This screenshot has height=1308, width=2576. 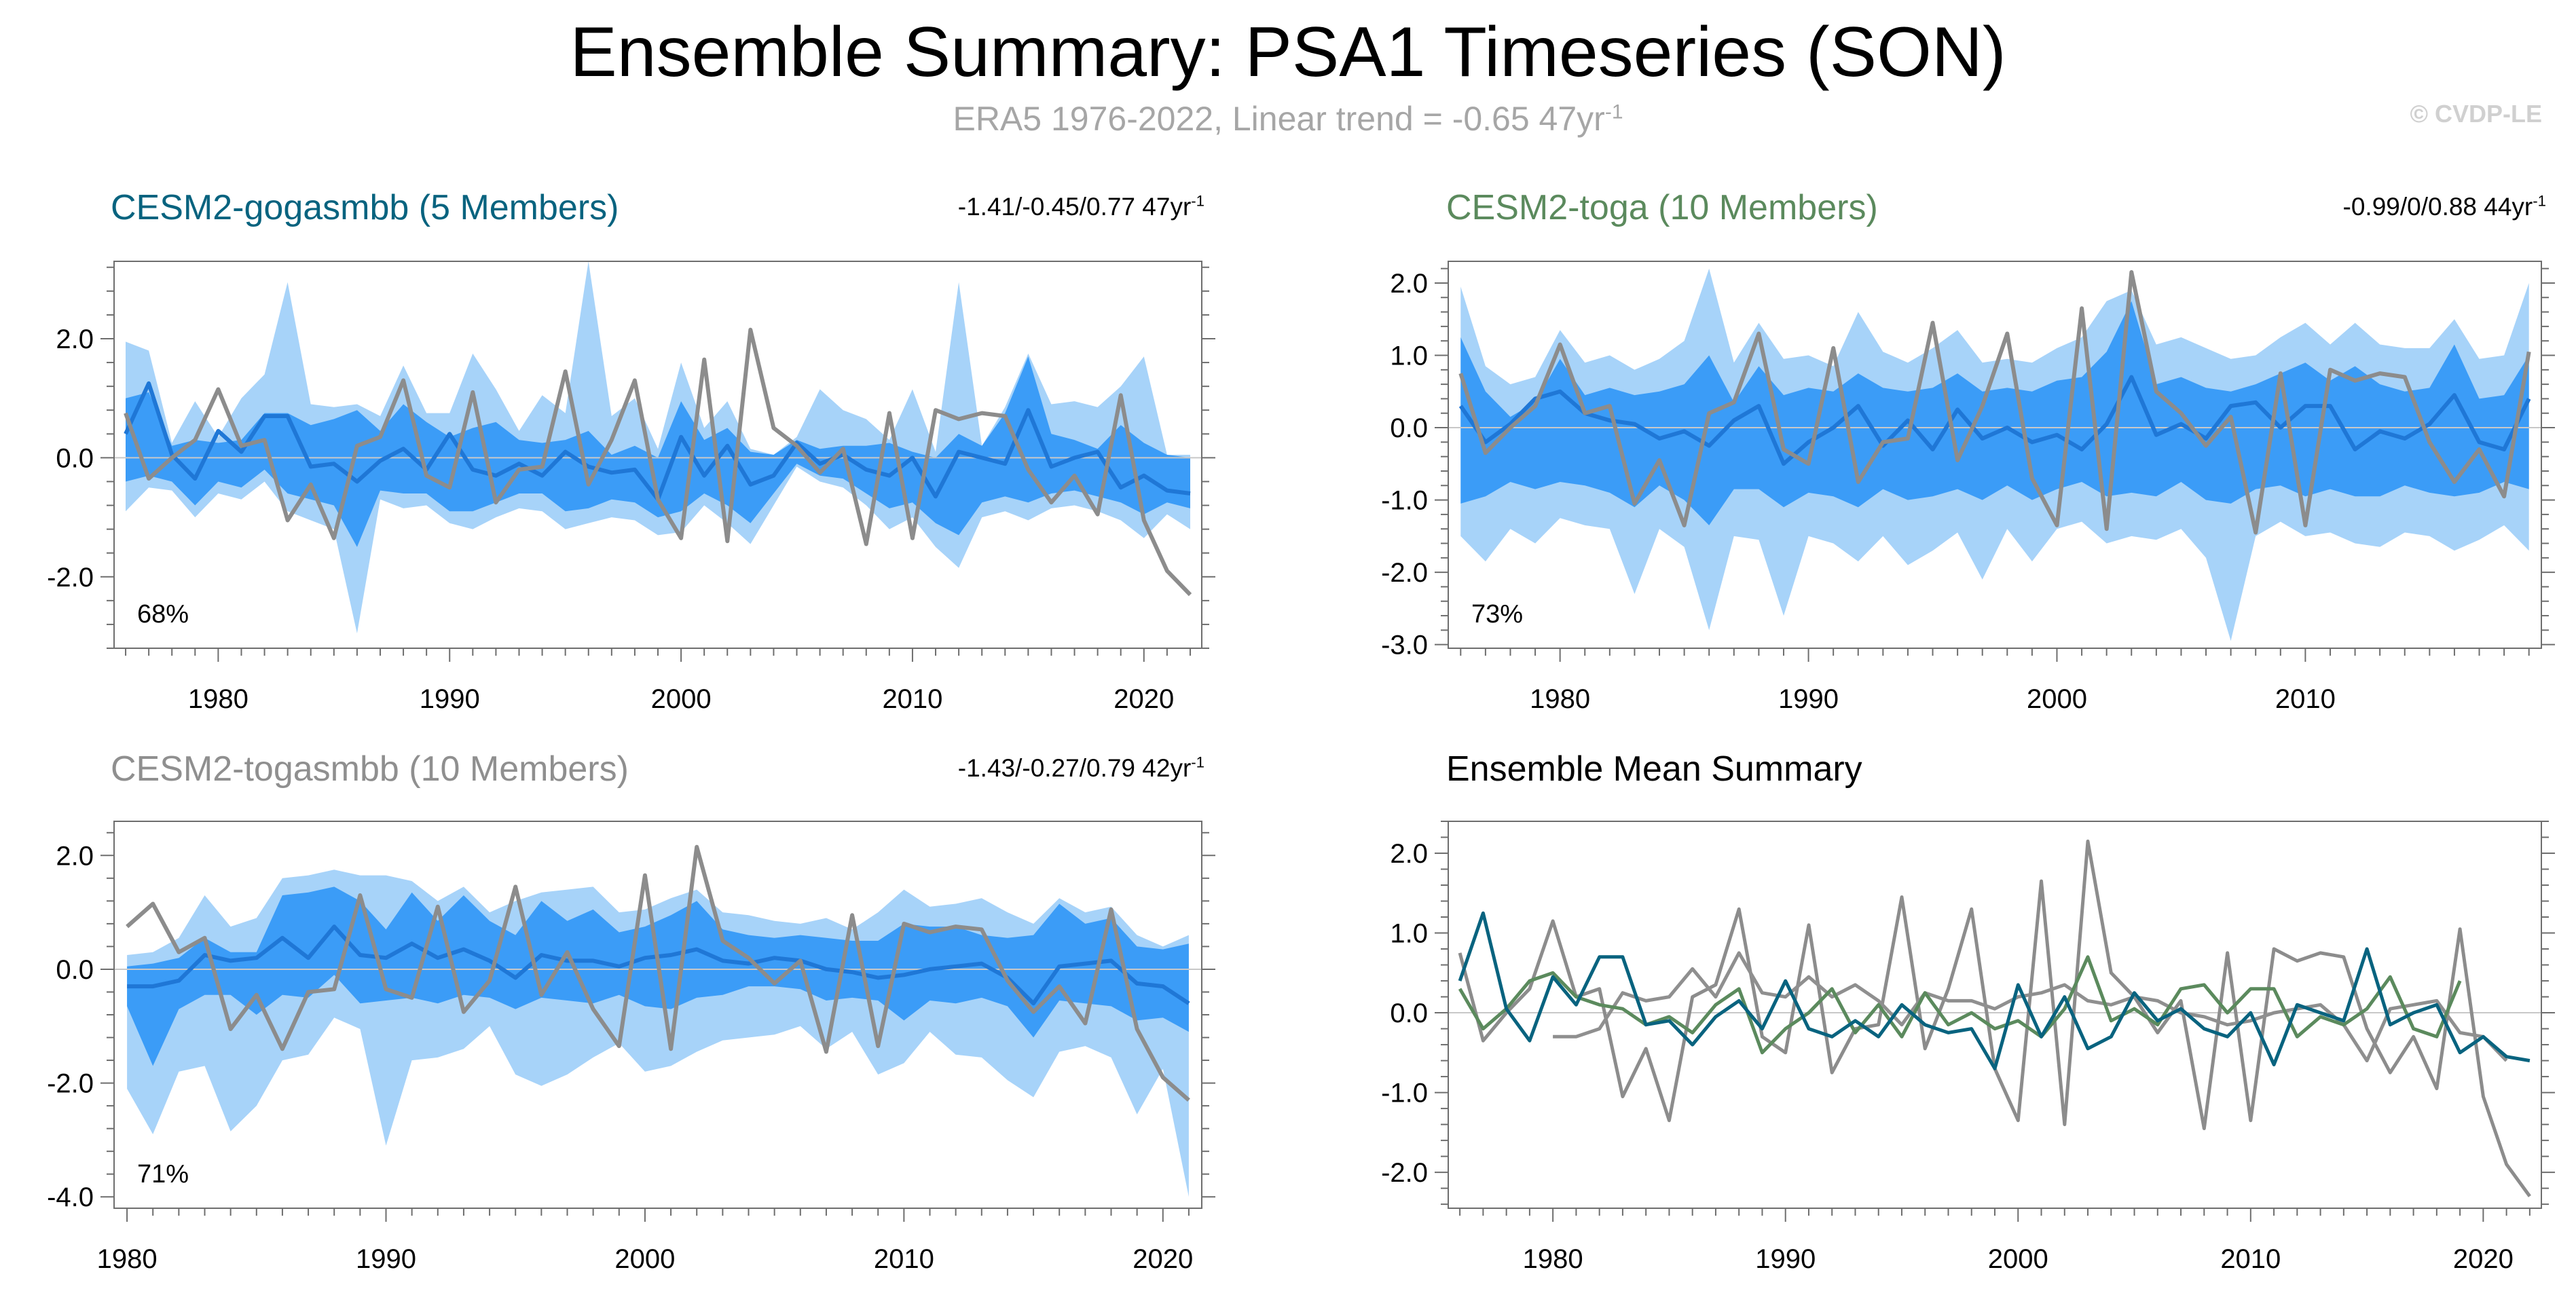 I want to click on x-tick-label-gogasmbb-2020: 2020, so click(x=1144, y=699).